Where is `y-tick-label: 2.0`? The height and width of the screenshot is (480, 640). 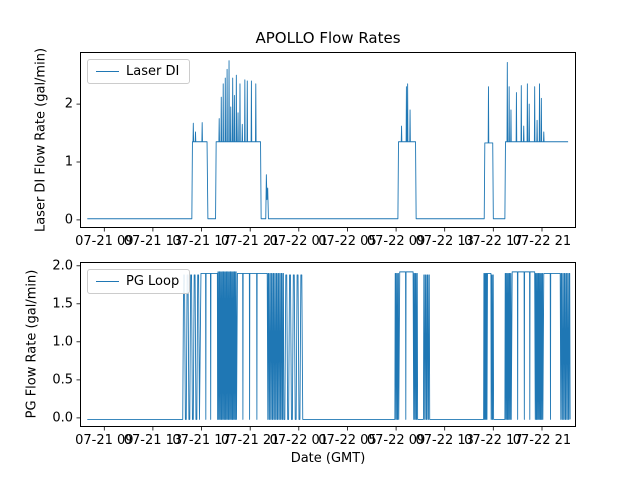
y-tick-label: 2.0 is located at coordinates (62, 266).